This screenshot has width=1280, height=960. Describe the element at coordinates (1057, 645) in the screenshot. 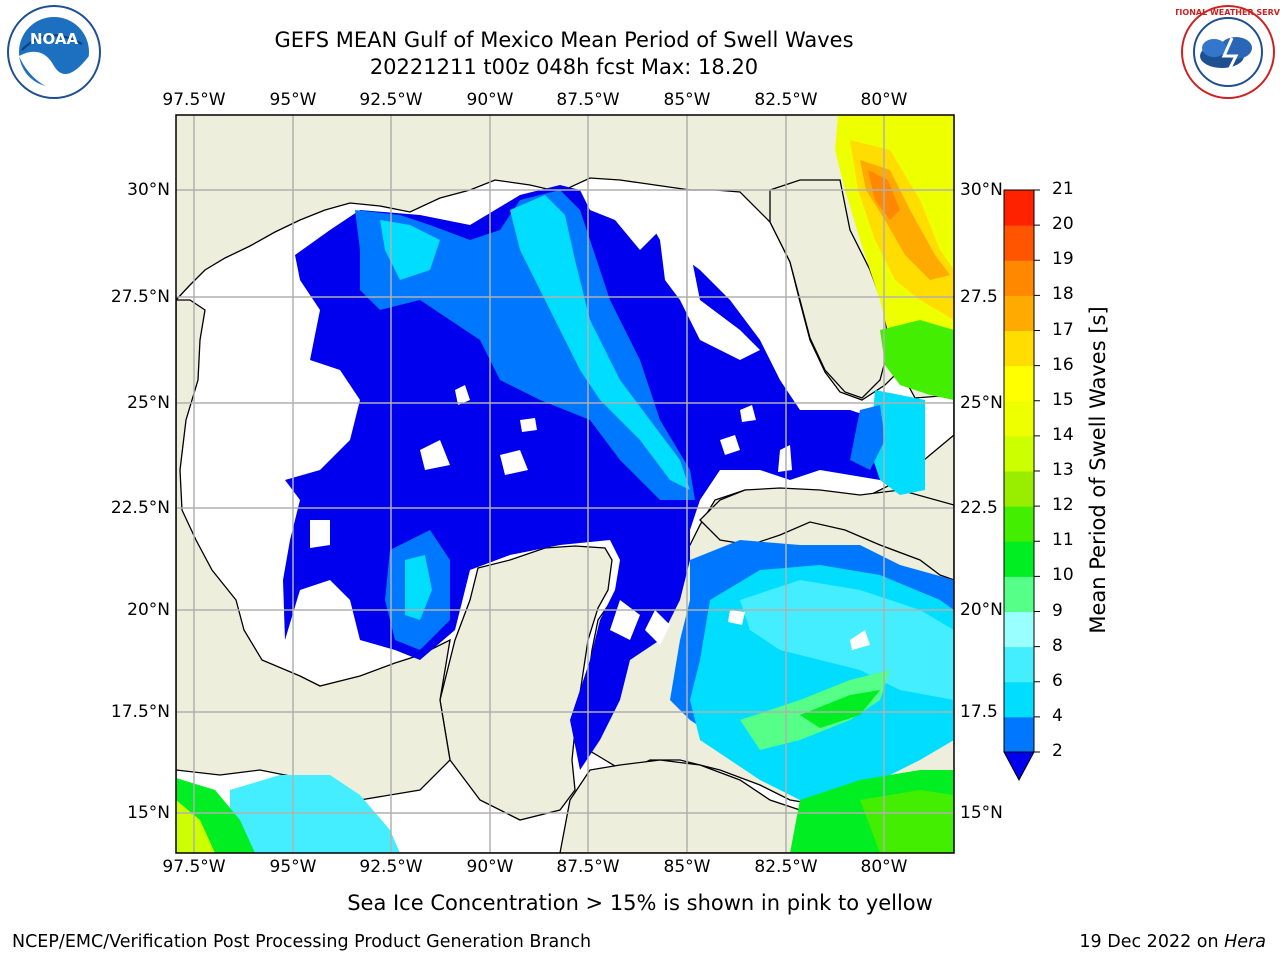

I see `colorbar-tick-label: 8` at that location.